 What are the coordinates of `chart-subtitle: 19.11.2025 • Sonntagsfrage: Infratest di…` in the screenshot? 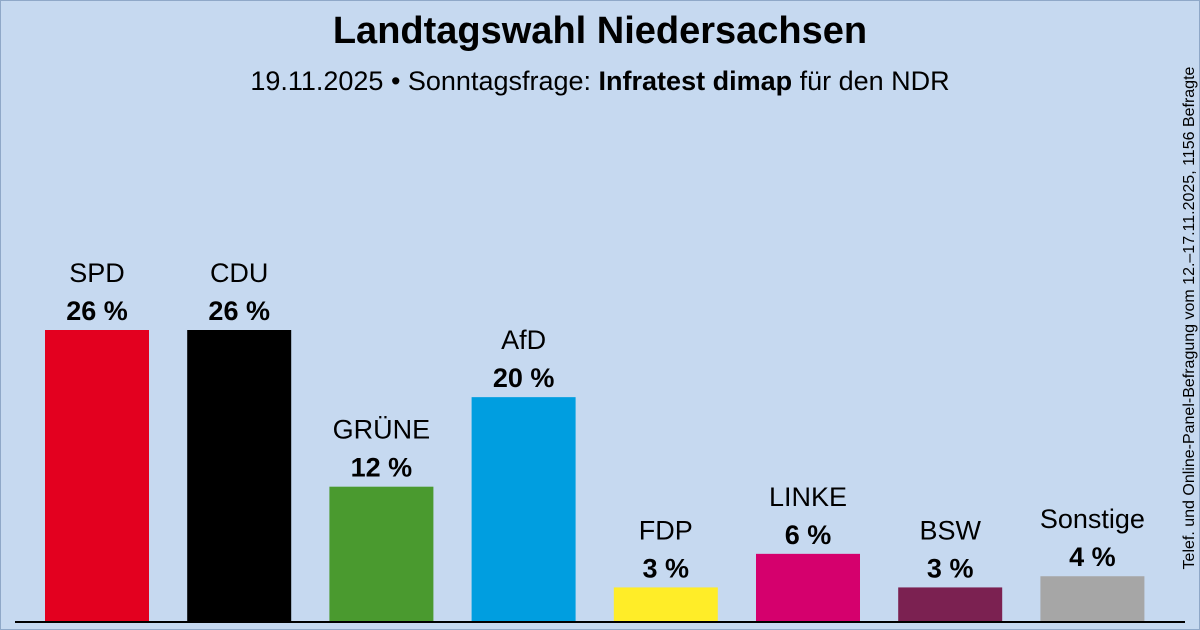 It's located at (600, 81).